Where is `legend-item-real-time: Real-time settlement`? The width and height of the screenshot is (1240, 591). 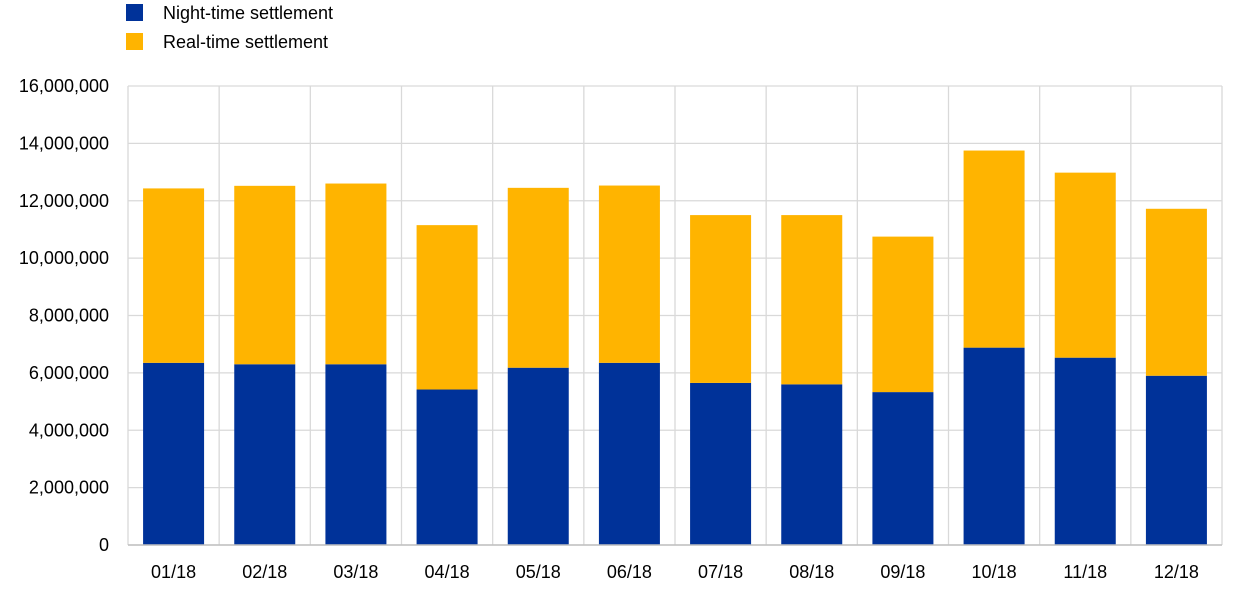 legend-item-real-time: Real-time settlement is located at coordinates (227, 42).